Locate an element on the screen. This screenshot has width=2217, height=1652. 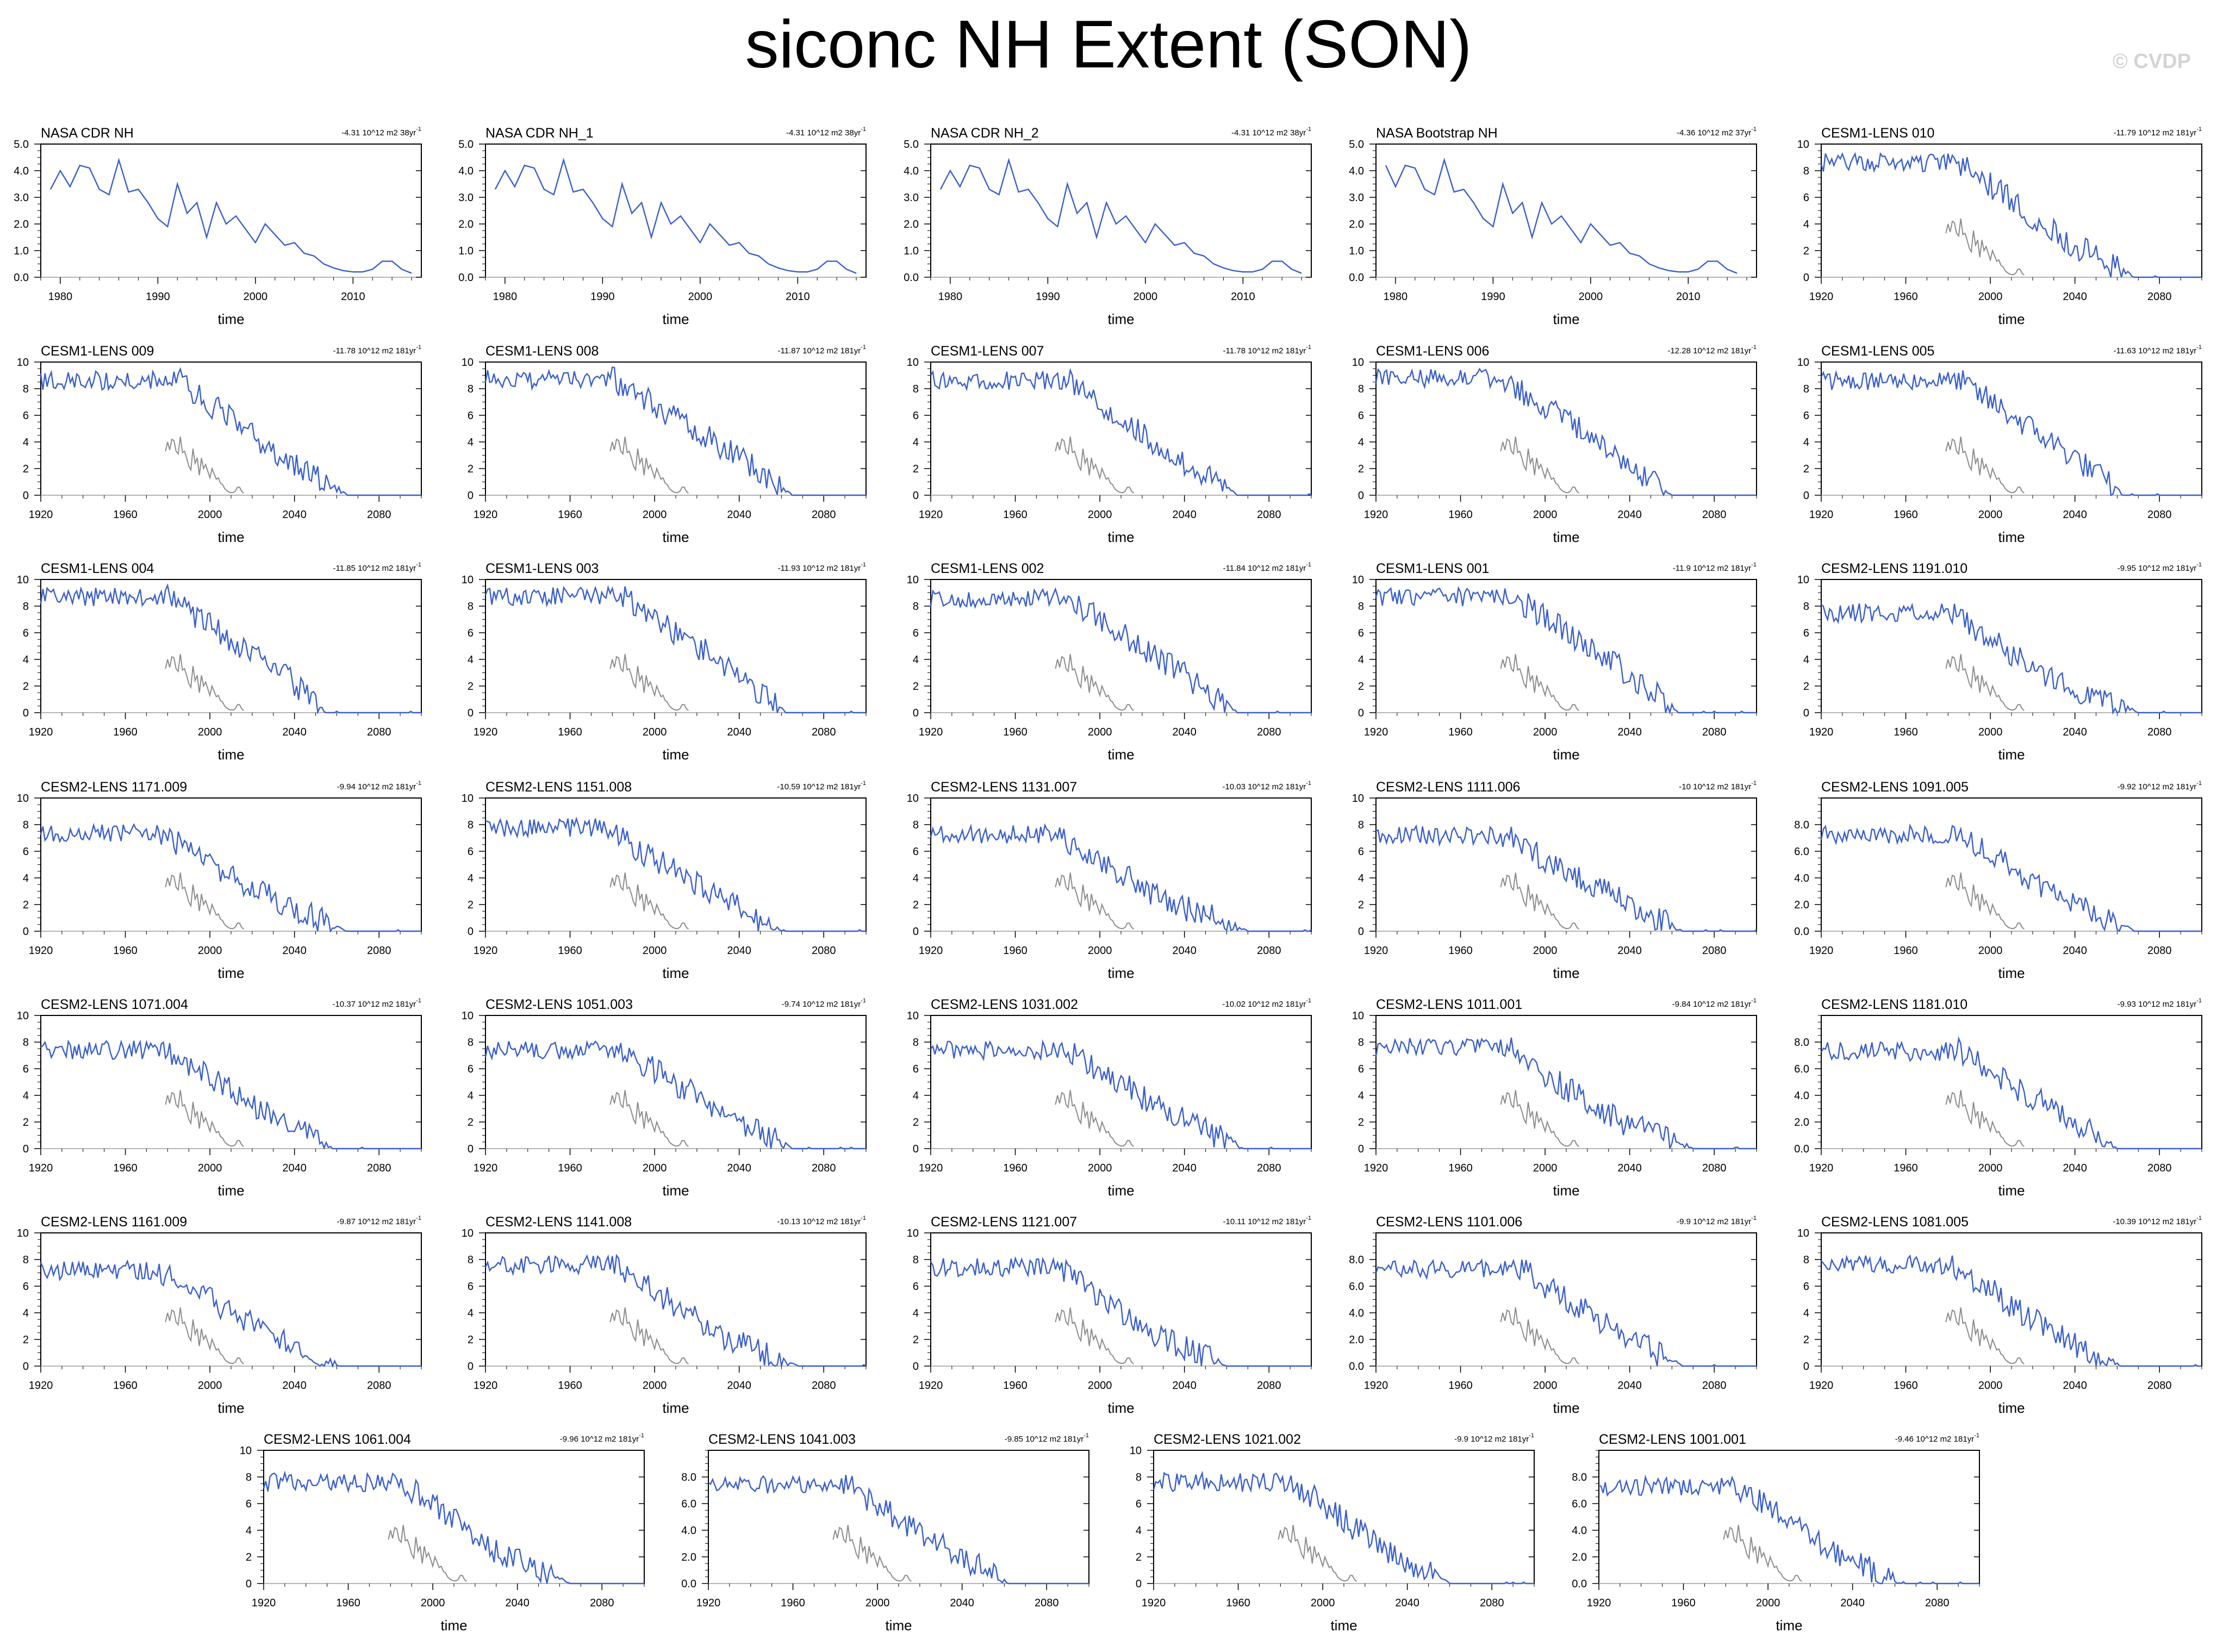
y-tick-label: 1.0 is located at coordinates (466, 251).